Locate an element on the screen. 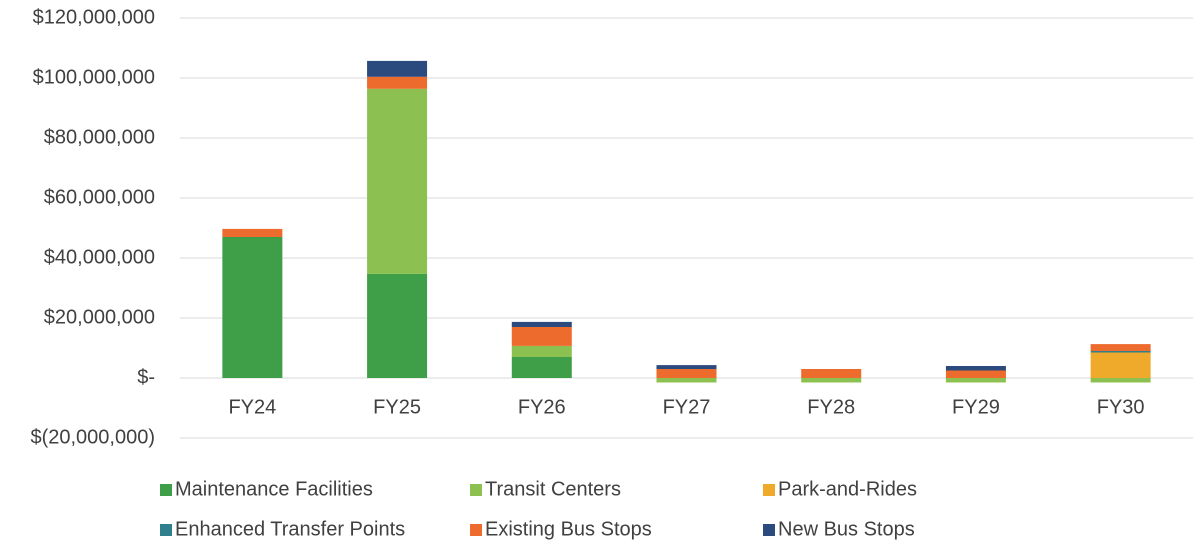 The width and height of the screenshot is (1193, 549). legend-label: Maintenance Facilities is located at coordinates (274, 489).